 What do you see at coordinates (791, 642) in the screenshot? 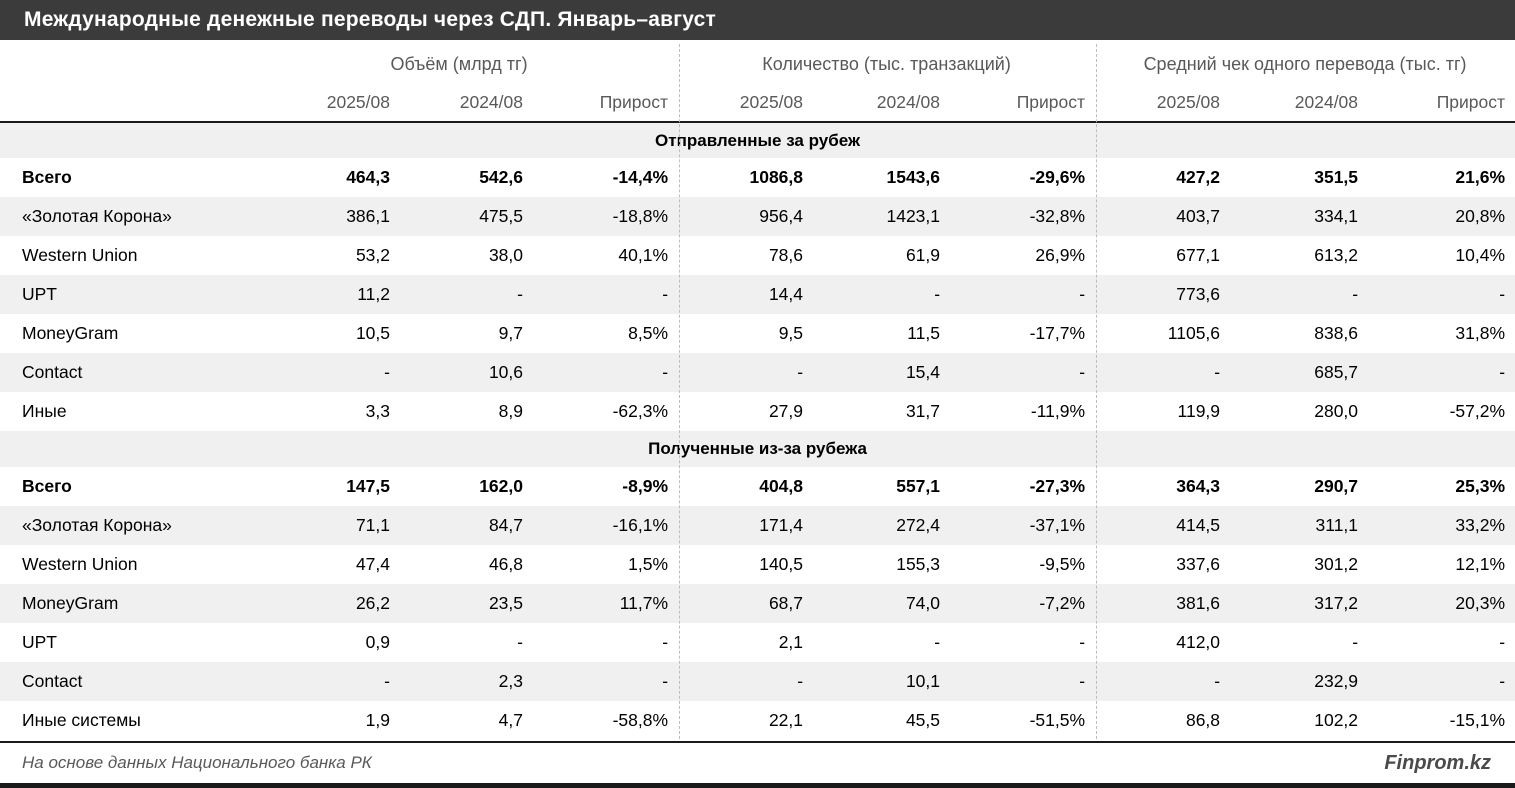
I see `value-cell: 2,1` at bounding box center [791, 642].